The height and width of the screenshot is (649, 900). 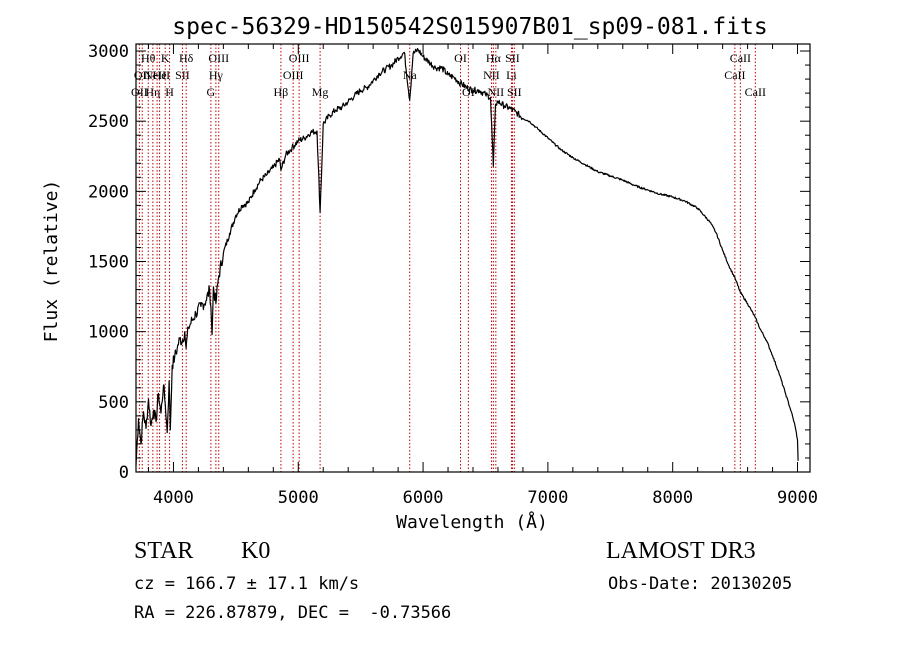 I want to click on line-label: He, so click(x=160, y=75).